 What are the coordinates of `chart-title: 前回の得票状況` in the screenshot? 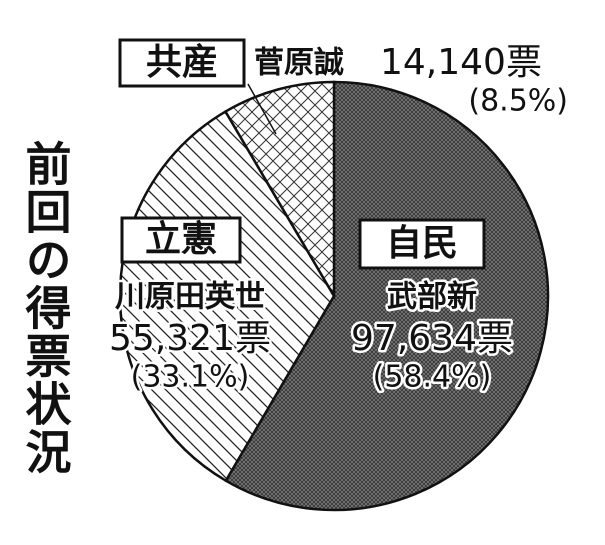 It's located at (46, 308).